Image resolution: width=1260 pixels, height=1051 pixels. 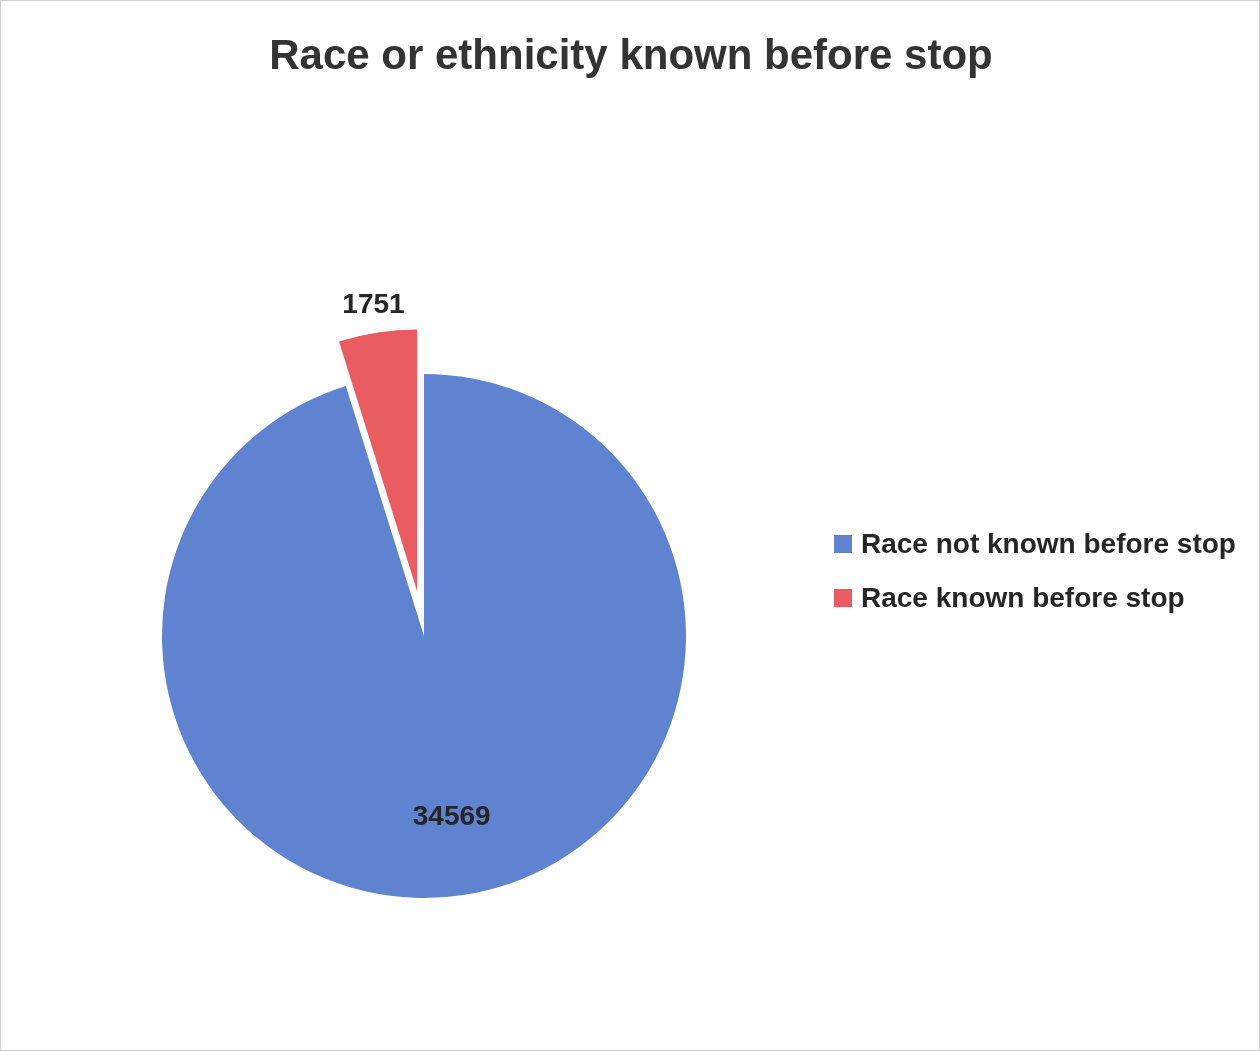 What do you see at coordinates (1023, 598) in the screenshot?
I see `legend-label: Race known before stop` at bounding box center [1023, 598].